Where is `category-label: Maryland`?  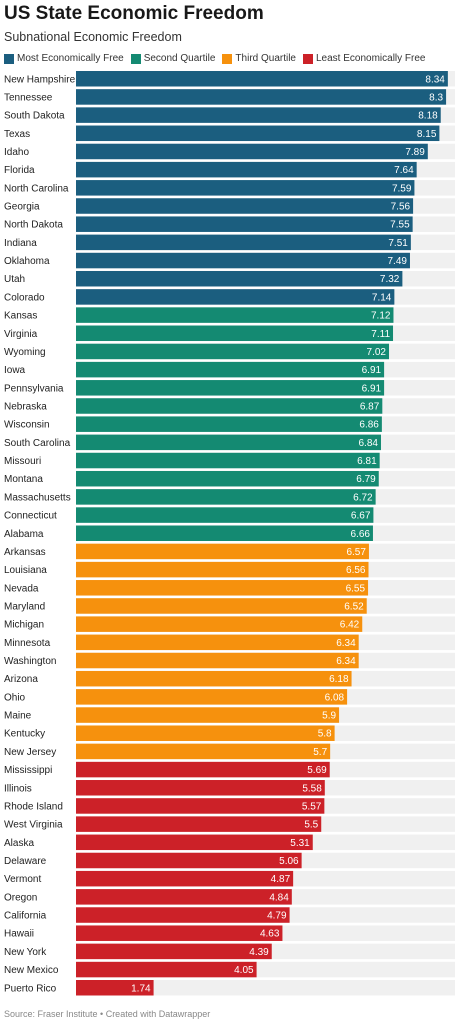 category-label: Maryland is located at coordinates (24, 606).